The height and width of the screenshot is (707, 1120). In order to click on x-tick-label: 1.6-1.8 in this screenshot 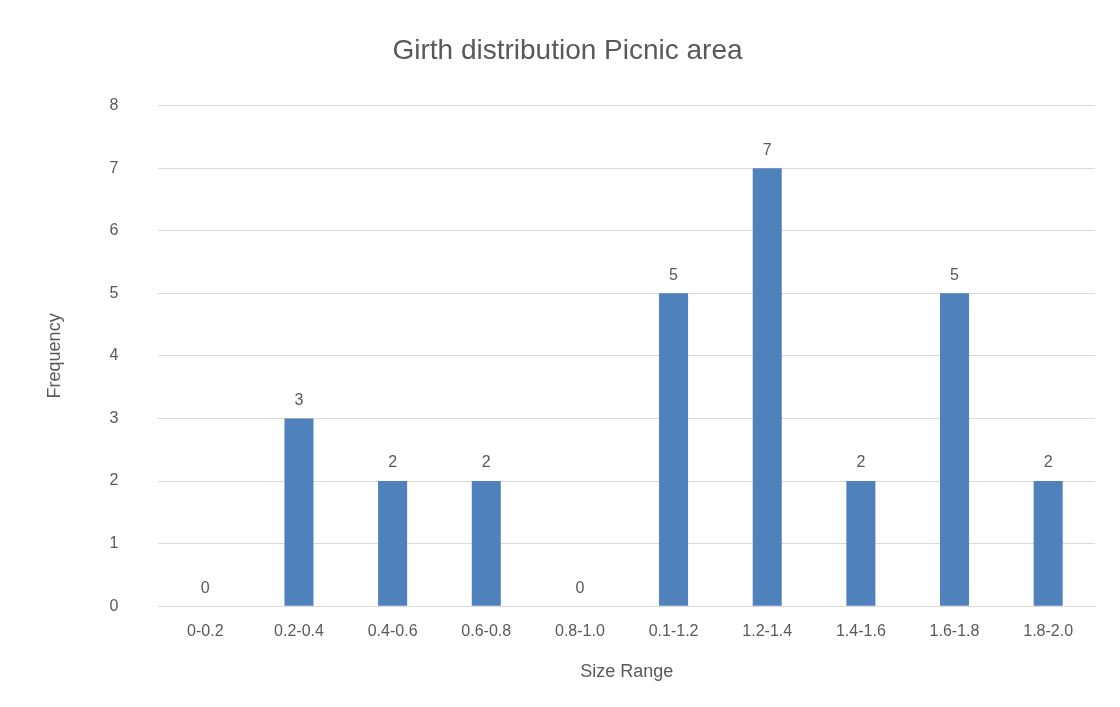, I will do `click(954, 631)`.